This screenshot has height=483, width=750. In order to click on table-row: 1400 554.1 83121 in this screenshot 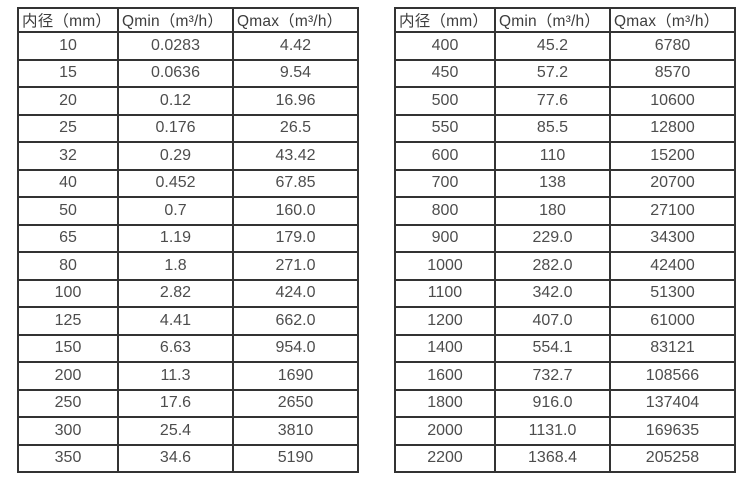, I will do `click(565, 348)`.